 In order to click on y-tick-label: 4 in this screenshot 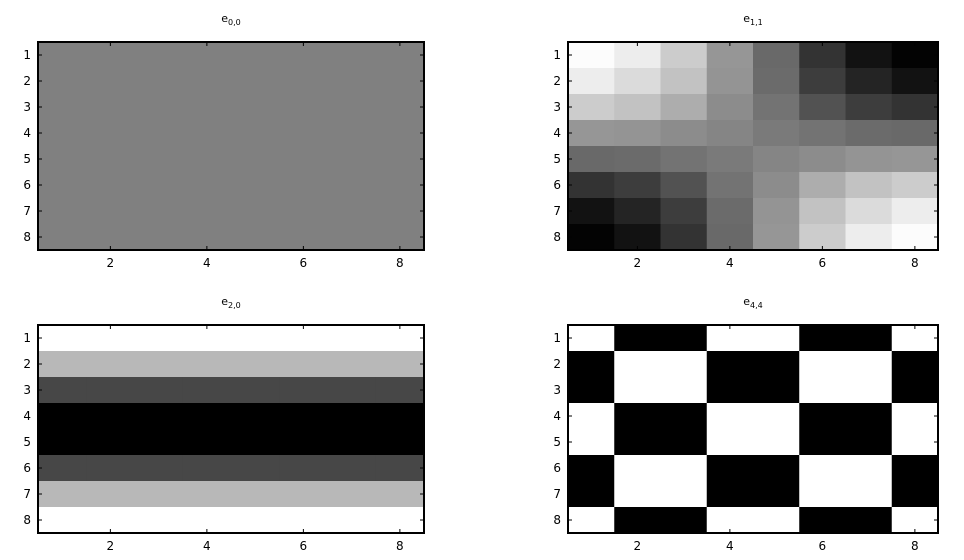, I will do `click(27, 416)`.